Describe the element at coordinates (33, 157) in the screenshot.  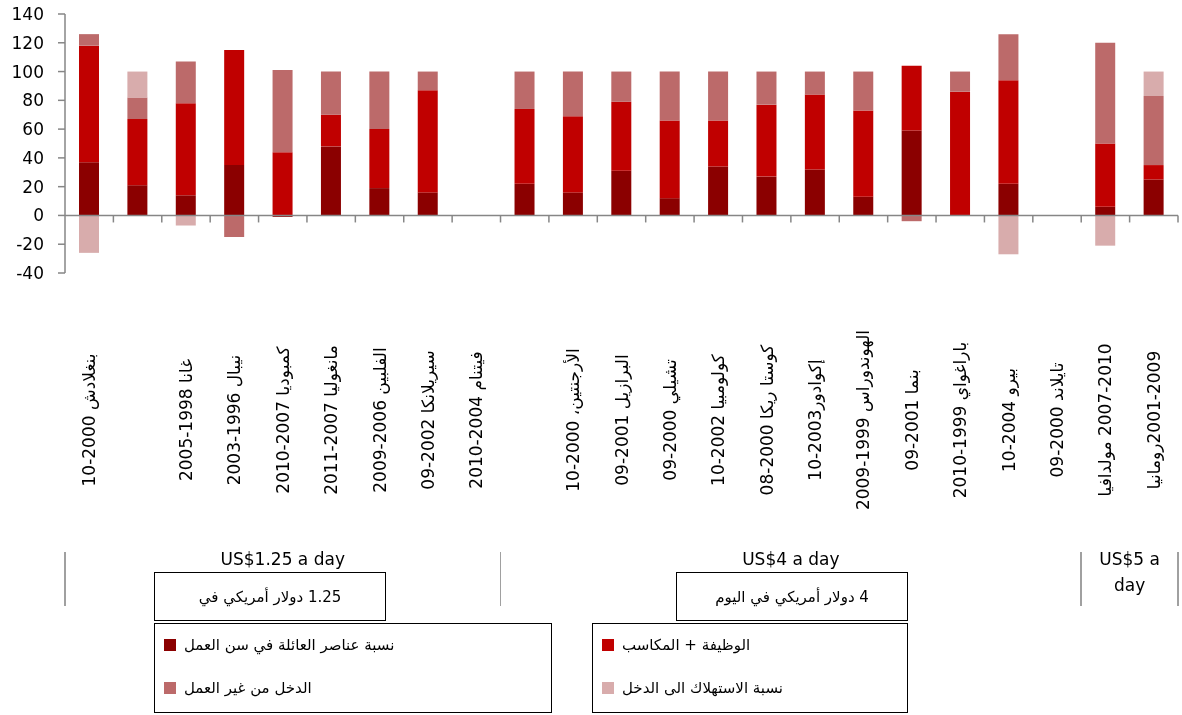
I see `y-tick-label: 40` at that location.